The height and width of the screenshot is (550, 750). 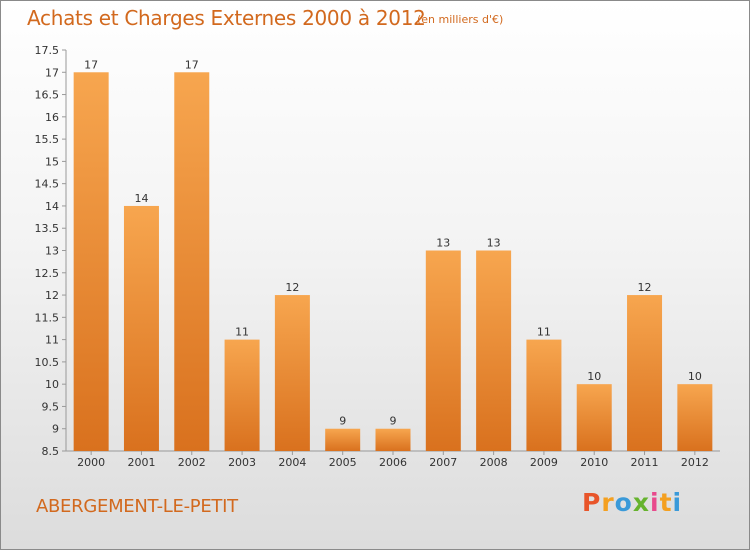 What do you see at coordinates (91, 262) in the screenshot?
I see `bar-2000` at bounding box center [91, 262].